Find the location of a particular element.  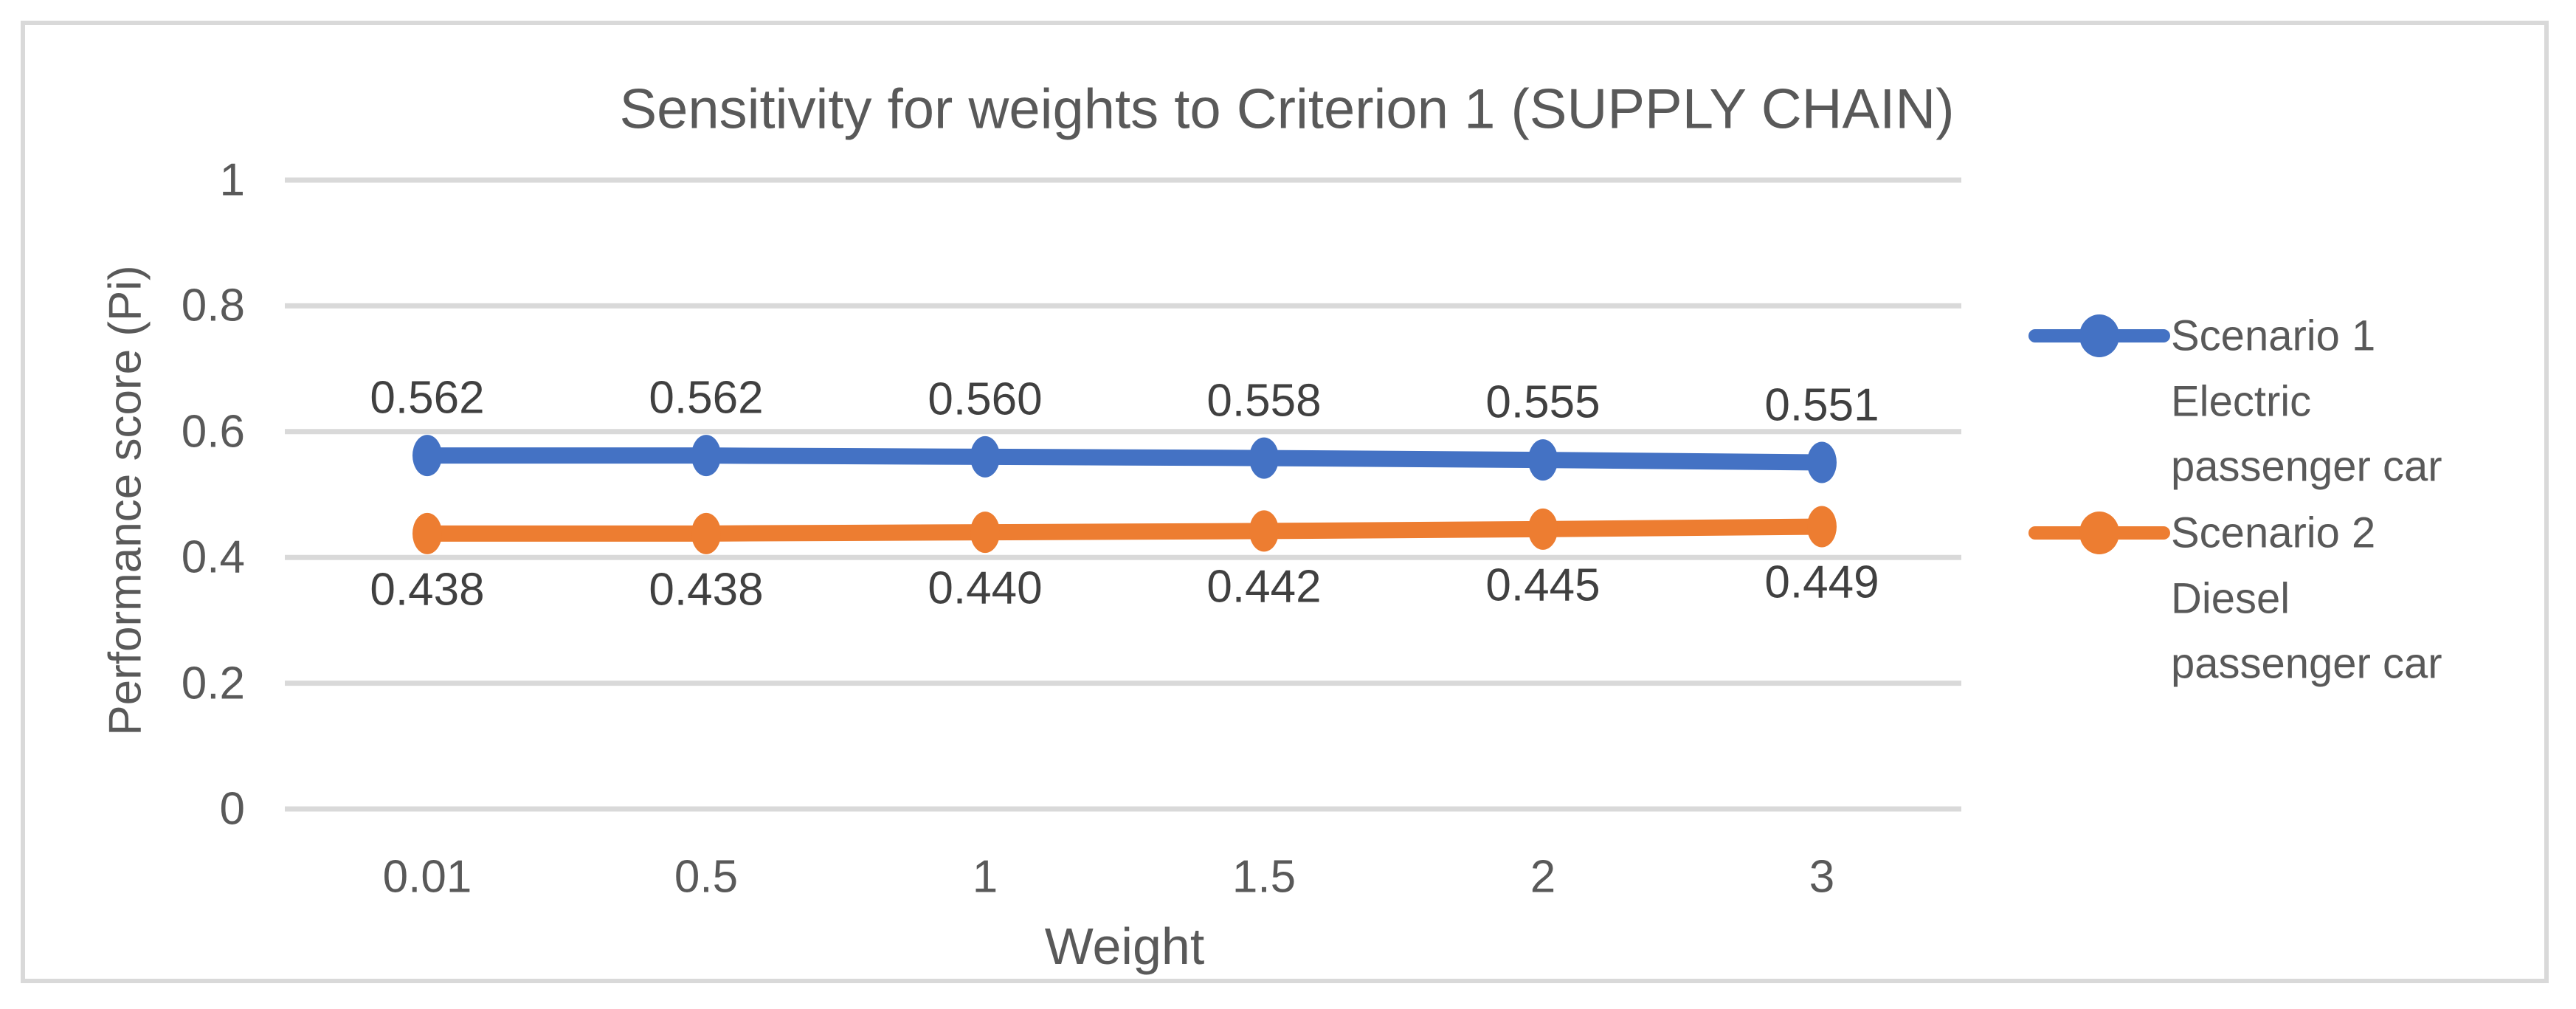

y-tick-label-0: 0 is located at coordinates (232, 809).